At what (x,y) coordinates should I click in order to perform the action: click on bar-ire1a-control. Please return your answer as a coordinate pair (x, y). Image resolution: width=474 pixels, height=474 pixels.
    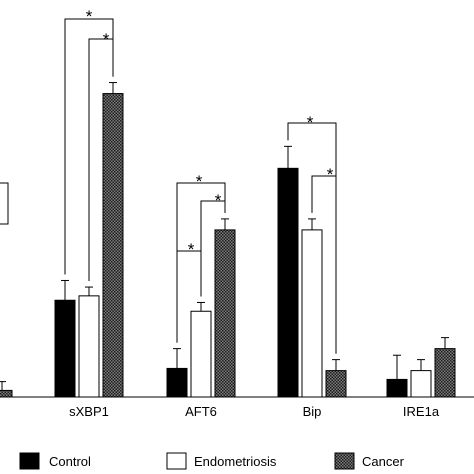
    Looking at the image, I should click on (397, 388).